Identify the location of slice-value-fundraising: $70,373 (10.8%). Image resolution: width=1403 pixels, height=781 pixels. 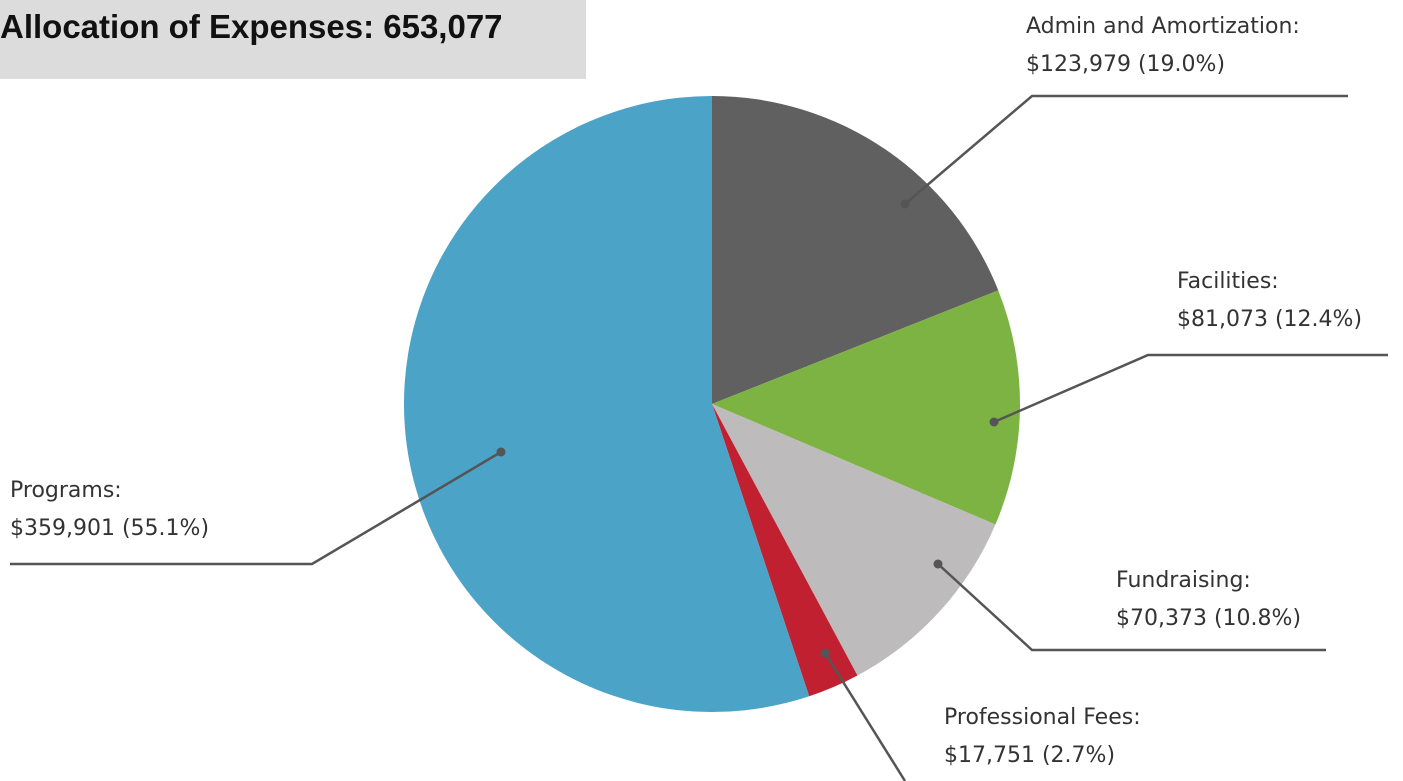
(1208, 618).